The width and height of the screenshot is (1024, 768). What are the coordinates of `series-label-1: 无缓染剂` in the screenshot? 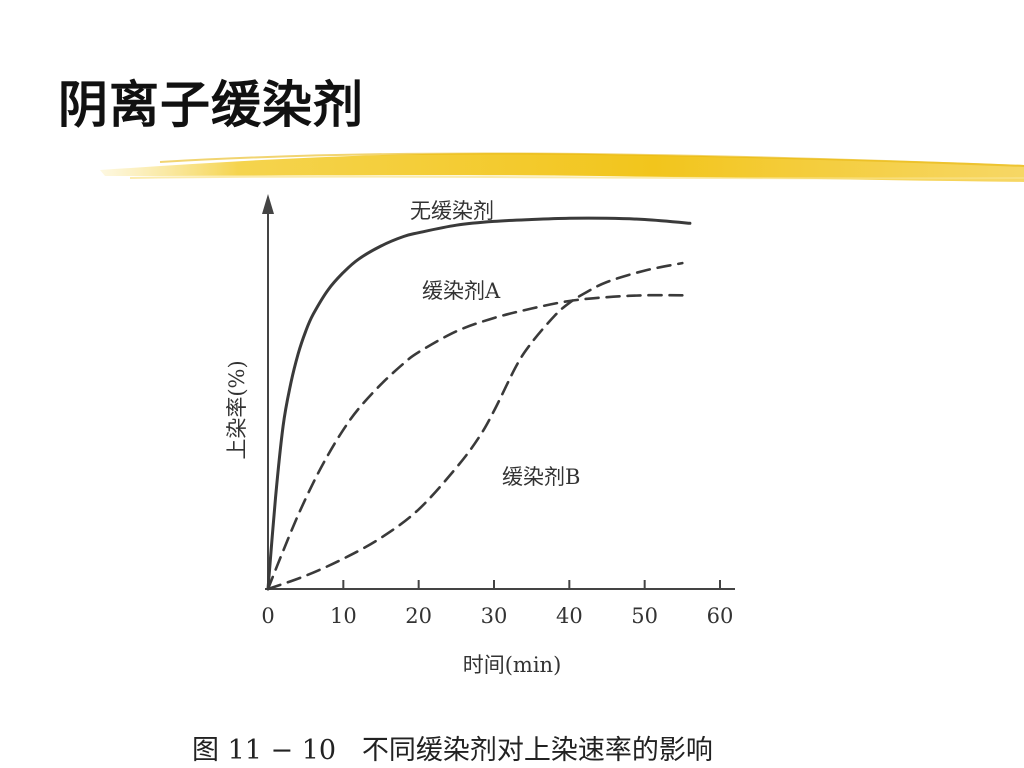 It's located at (452, 211).